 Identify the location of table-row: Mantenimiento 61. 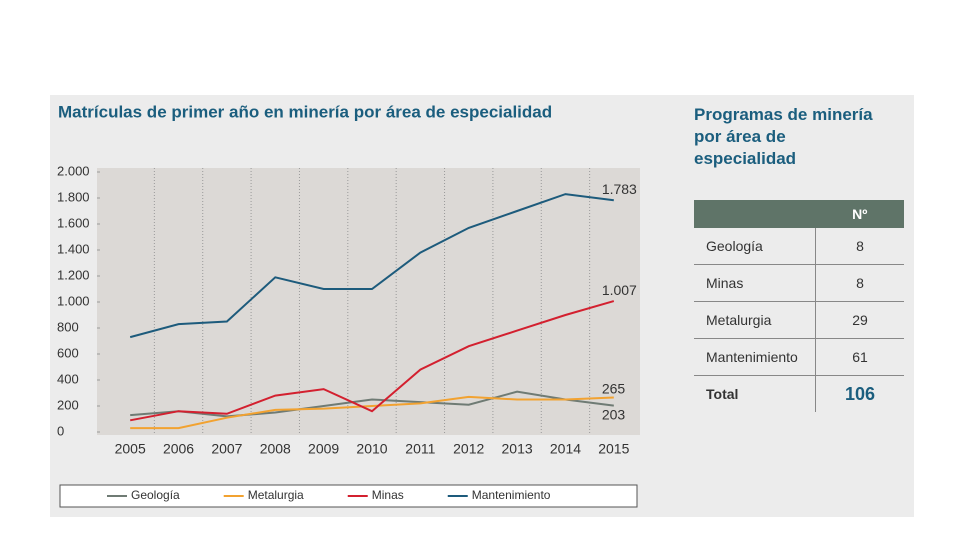
(799, 357).